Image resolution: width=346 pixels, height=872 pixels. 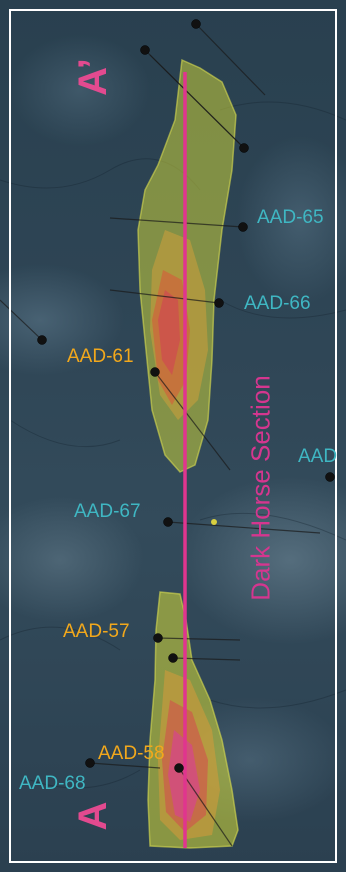 I want to click on collar-dot-aad, so click(x=330, y=477).